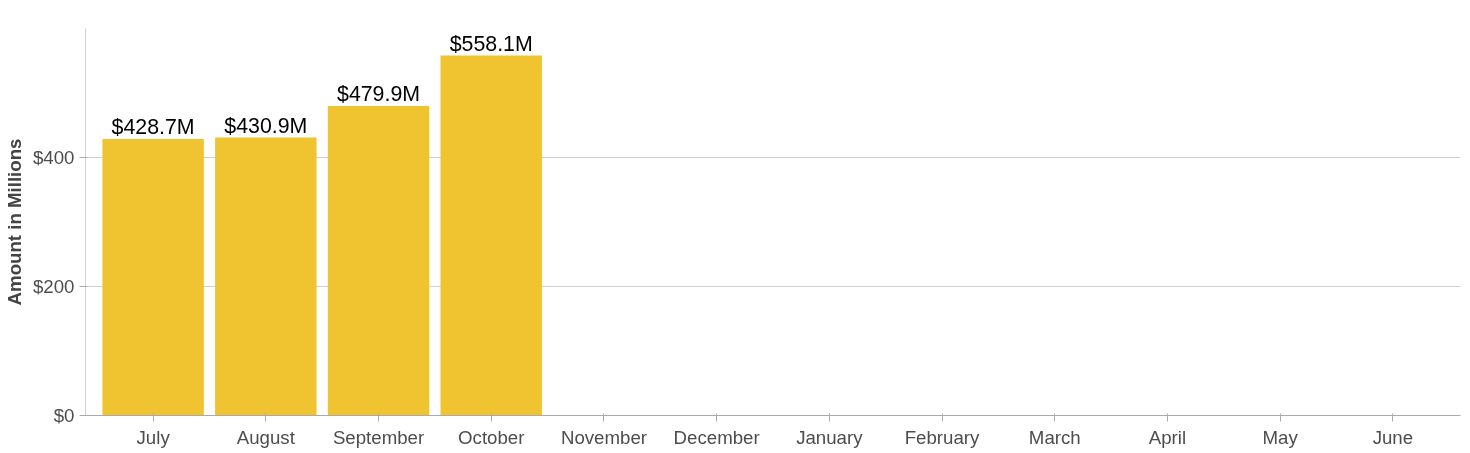  I want to click on y-tick-label: $200, so click(54, 286).